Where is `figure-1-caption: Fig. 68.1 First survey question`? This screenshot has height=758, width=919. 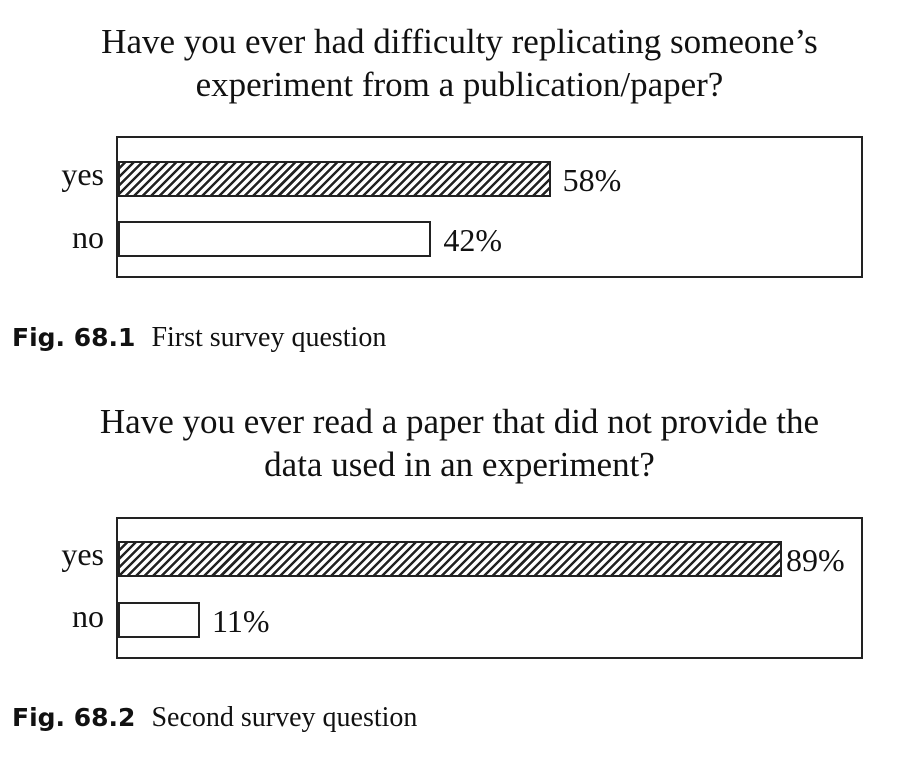 figure-1-caption: Fig. 68.1 First survey question is located at coordinates (199, 338).